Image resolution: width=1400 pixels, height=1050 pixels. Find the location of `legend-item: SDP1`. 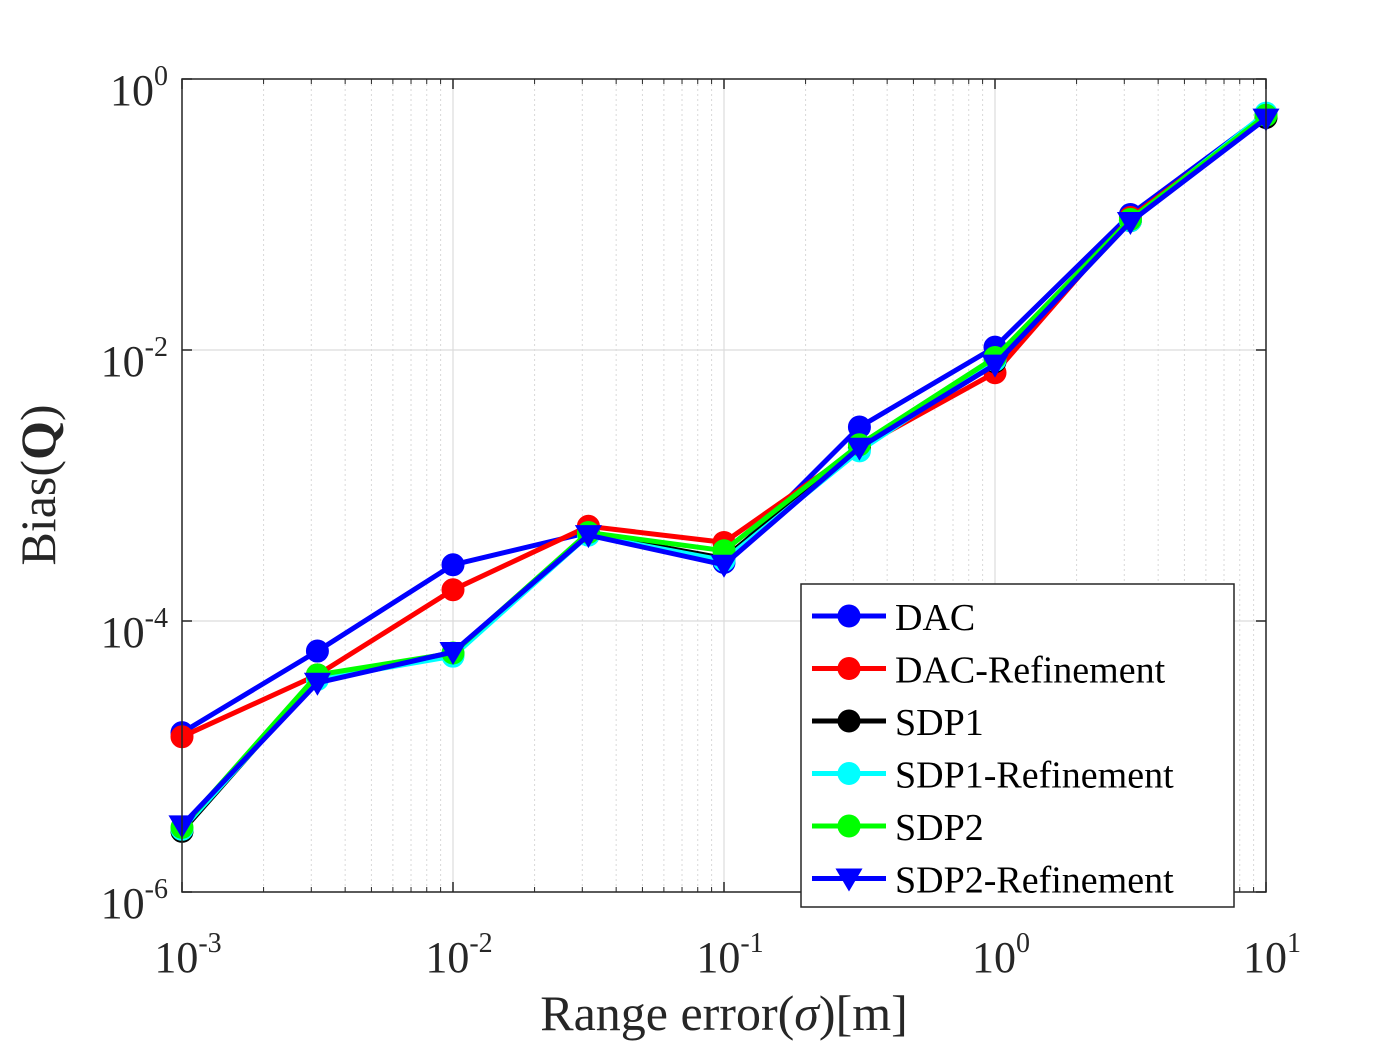

legend-item: SDP1 is located at coordinates (898, 723).